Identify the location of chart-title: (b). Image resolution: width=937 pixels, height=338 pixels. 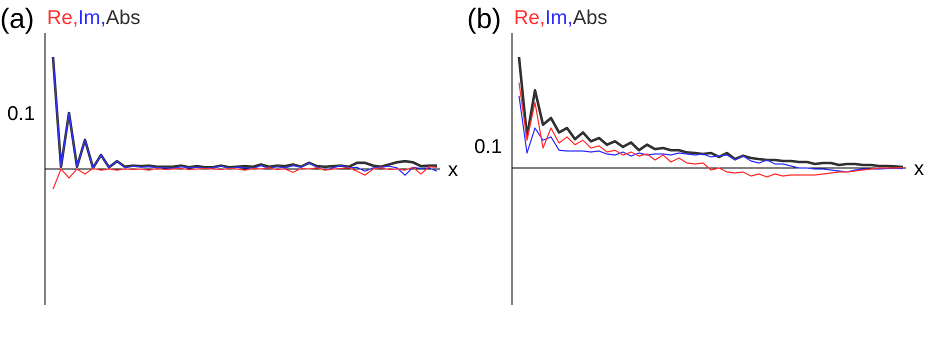
(484, 18).